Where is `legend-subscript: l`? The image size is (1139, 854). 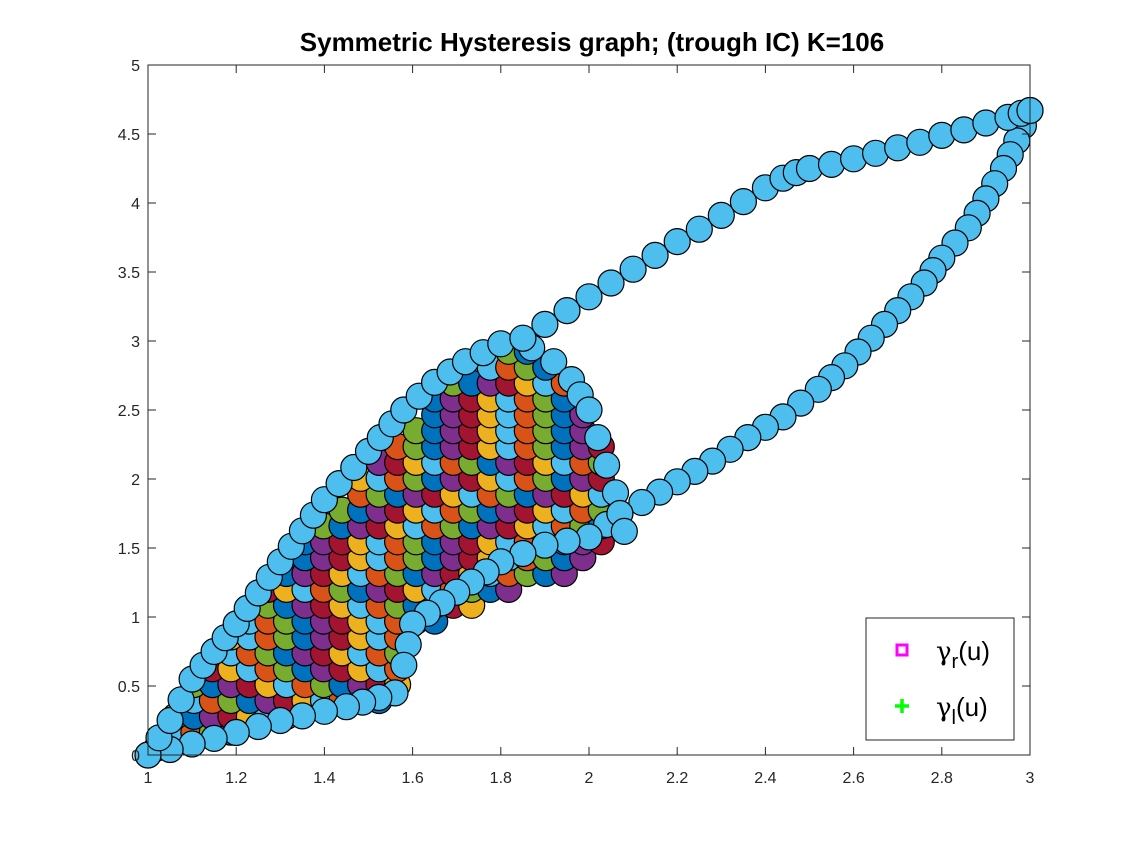 legend-subscript: l is located at coordinates (954, 718).